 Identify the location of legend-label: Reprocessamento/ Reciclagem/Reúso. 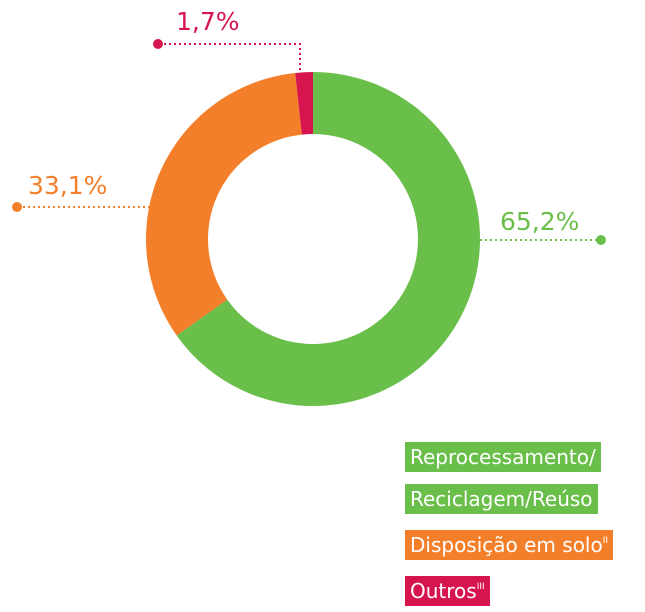
(503, 478).